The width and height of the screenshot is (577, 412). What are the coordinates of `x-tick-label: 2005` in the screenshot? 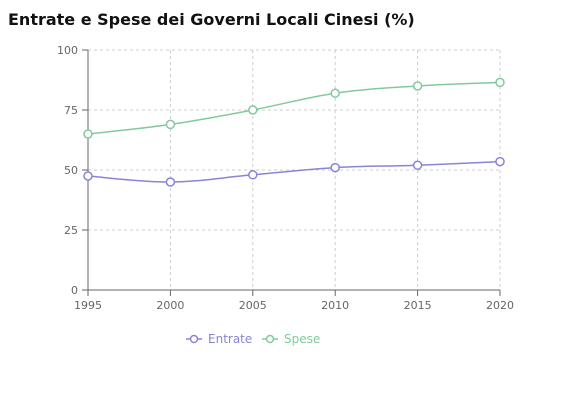 It's located at (253, 305).